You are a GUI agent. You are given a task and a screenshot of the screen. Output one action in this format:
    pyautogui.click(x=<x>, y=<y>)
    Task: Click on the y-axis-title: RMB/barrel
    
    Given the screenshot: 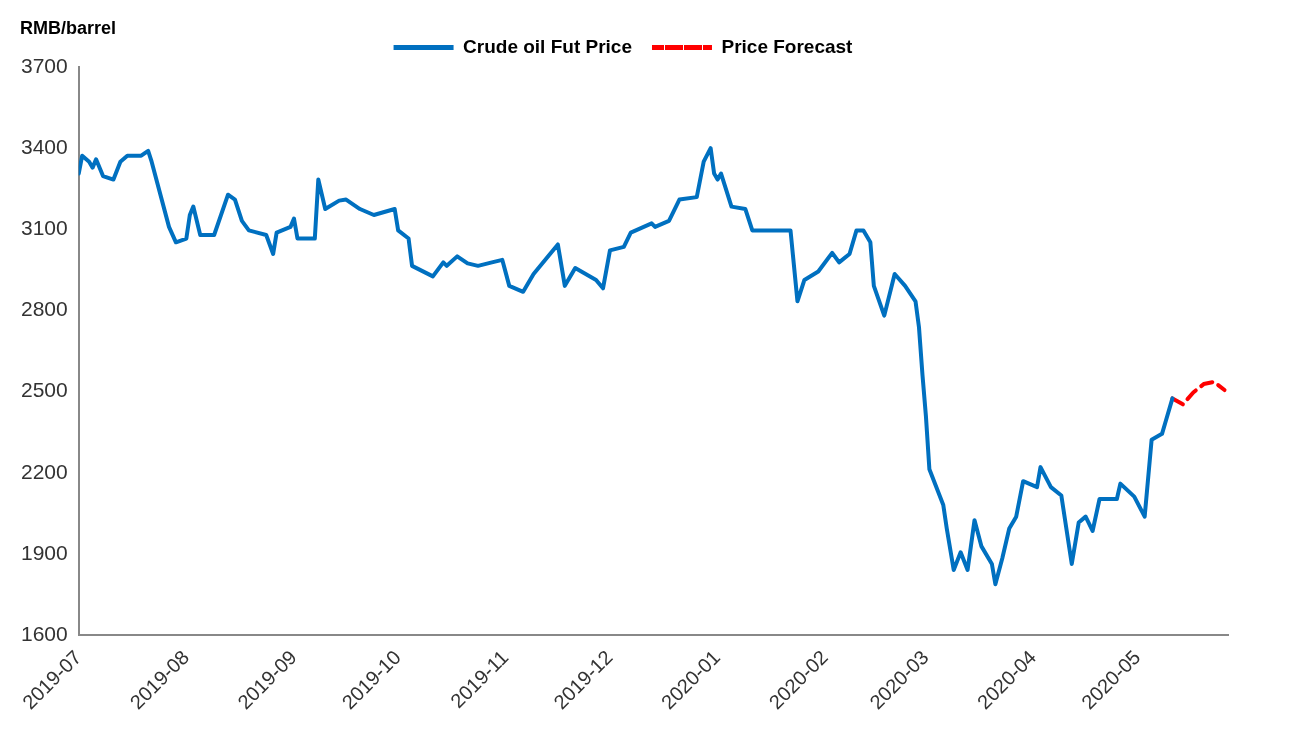 What is the action you would take?
    pyautogui.click(x=68, y=27)
    